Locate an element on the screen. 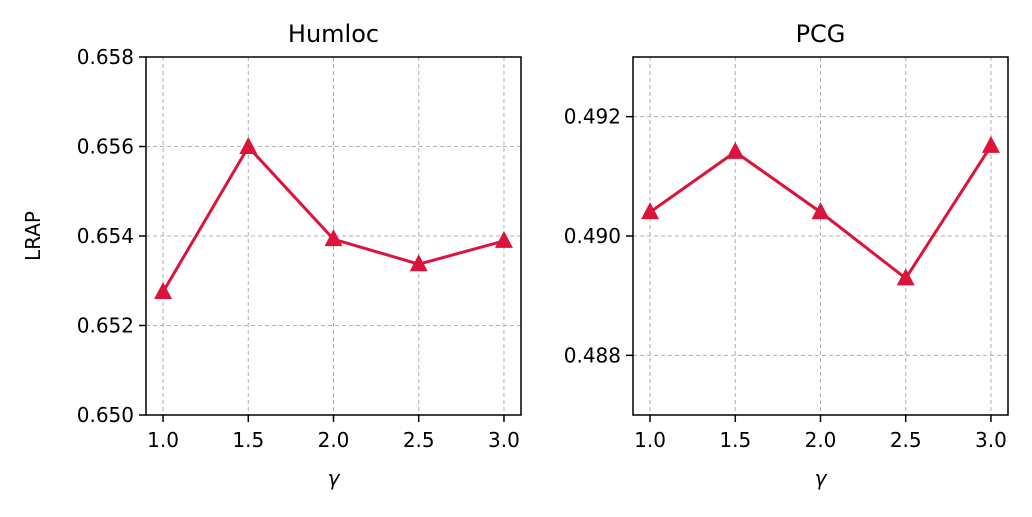  y-tick-label: 0.492 is located at coordinates (592, 117).